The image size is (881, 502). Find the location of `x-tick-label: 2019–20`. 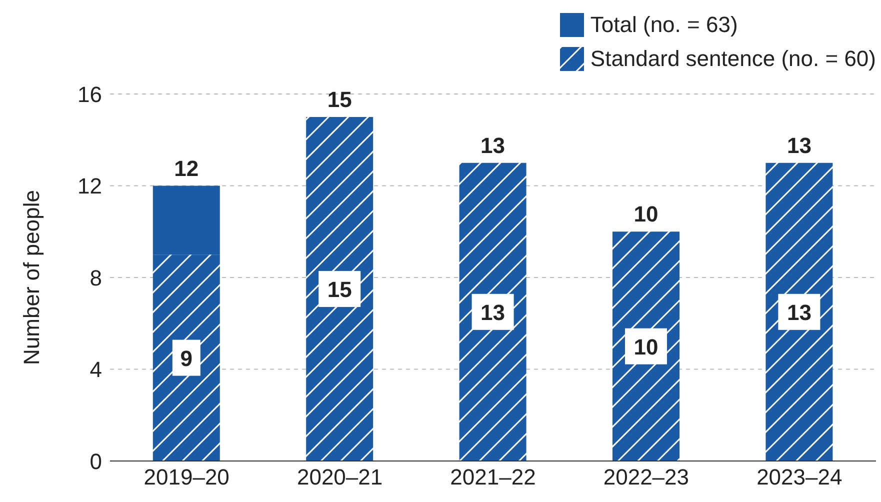

x-tick-label: 2019–20 is located at coordinates (187, 477).